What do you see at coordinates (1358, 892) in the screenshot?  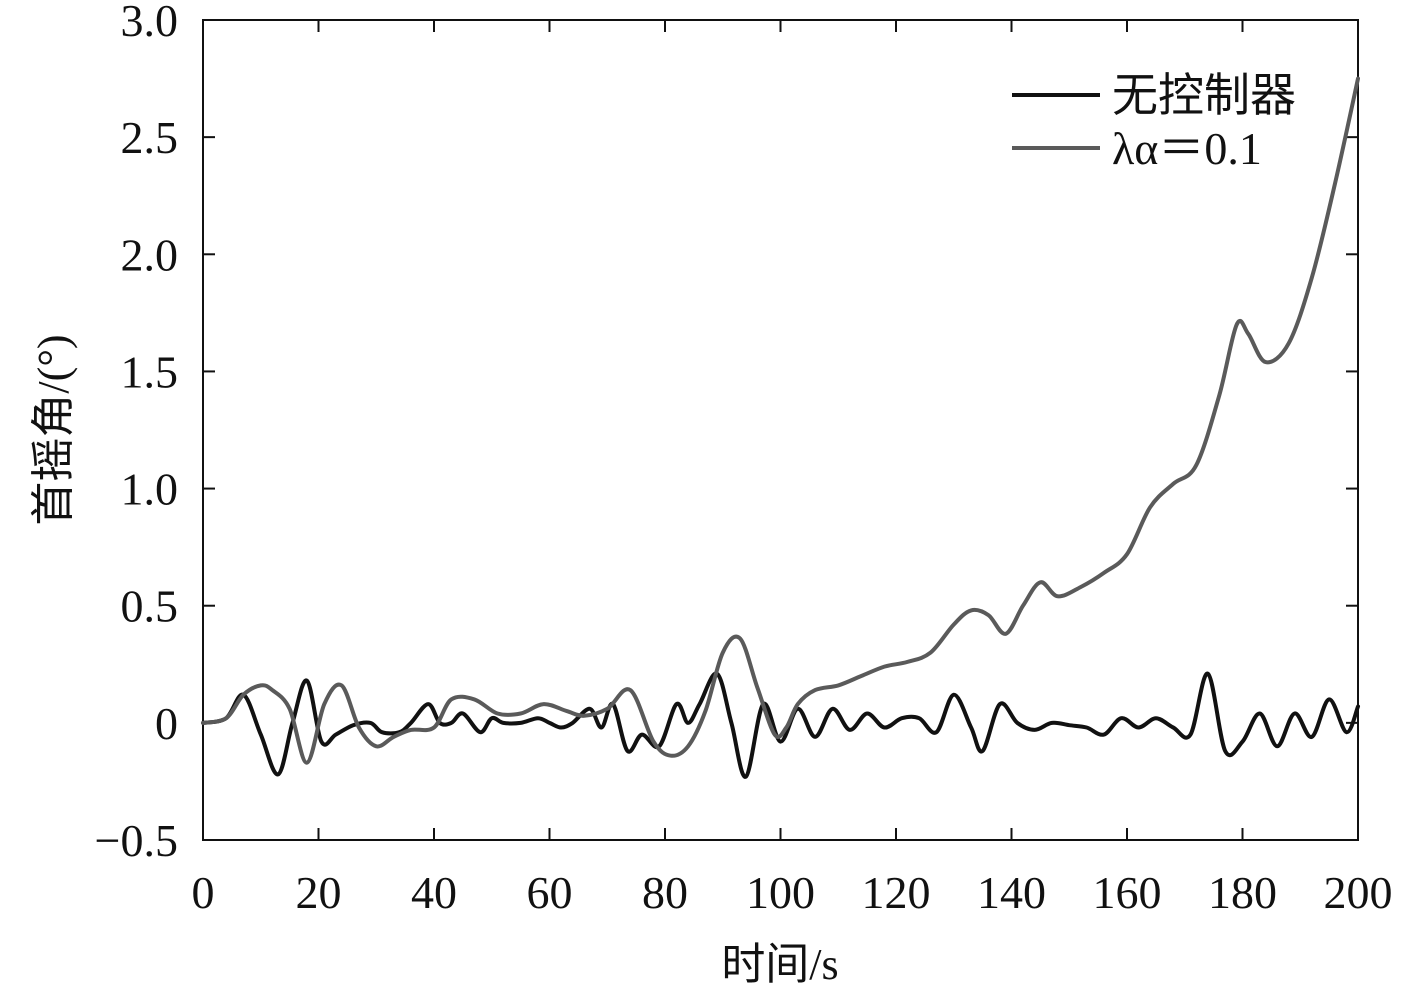 I see `x-tick-label: 200` at bounding box center [1358, 892].